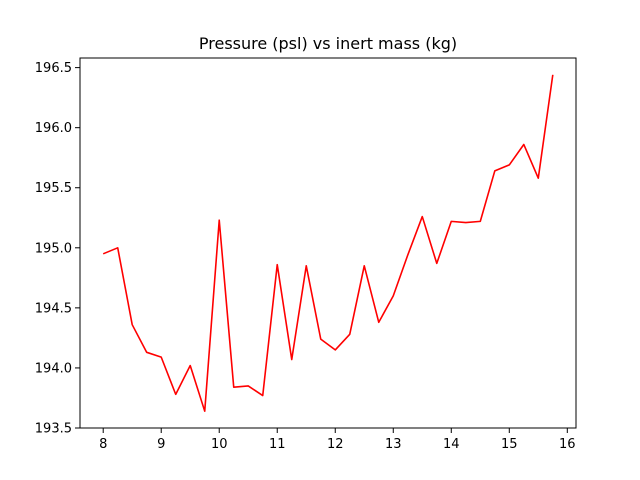 The image size is (640, 480). I want to click on x-tick-label: 16, so click(567, 444).